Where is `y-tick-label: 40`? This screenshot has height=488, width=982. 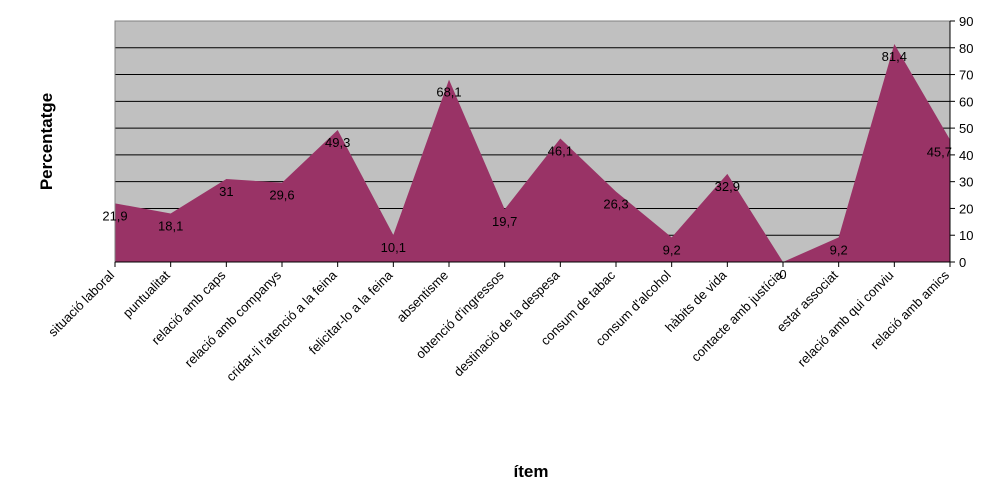
y-tick-label: 40 is located at coordinates (966, 155).